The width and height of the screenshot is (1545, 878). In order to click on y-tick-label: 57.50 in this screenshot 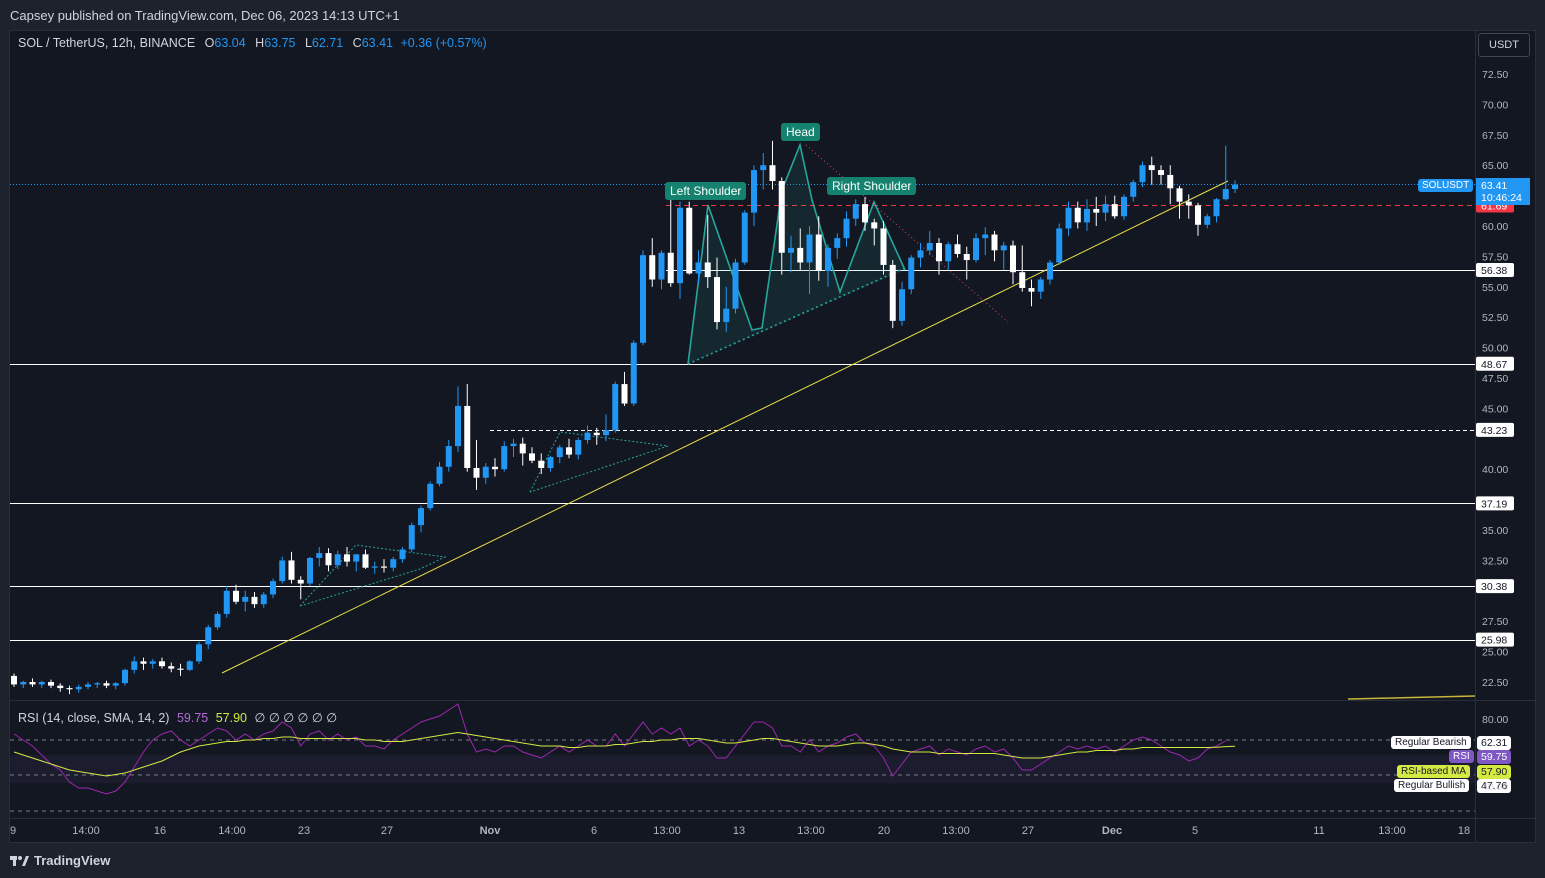, I will do `click(1495, 257)`.